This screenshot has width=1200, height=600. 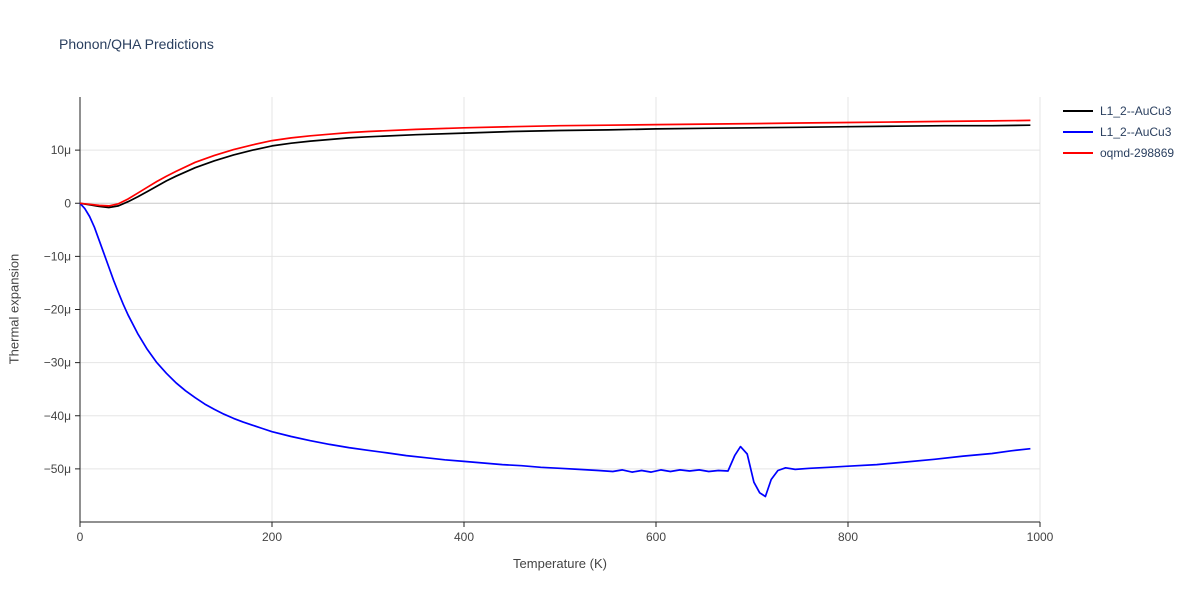 What do you see at coordinates (136, 44) in the screenshot?
I see `chart-title: Phonon/QHA Predictions` at bounding box center [136, 44].